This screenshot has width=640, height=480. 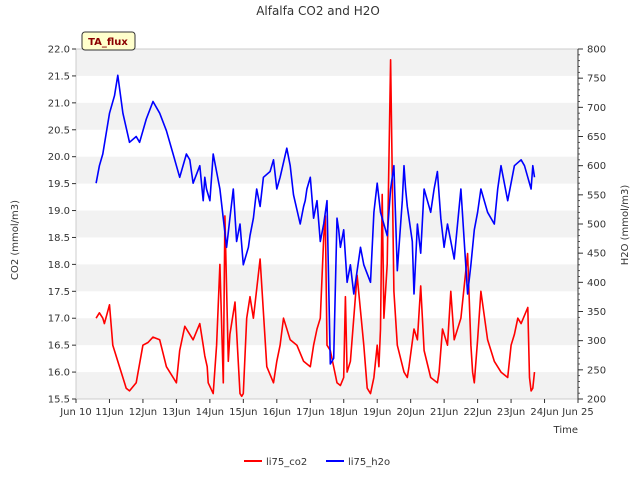 What do you see at coordinates (596, 137) in the screenshot?
I see `y-right-tick-label: 650` at bounding box center [596, 137].